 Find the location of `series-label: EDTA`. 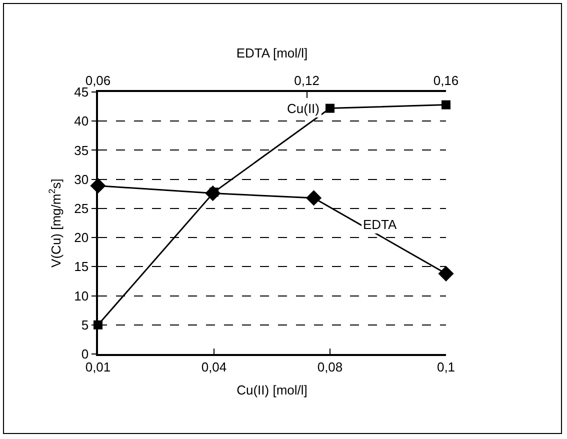

series-label: EDTA is located at coordinates (380, 224).